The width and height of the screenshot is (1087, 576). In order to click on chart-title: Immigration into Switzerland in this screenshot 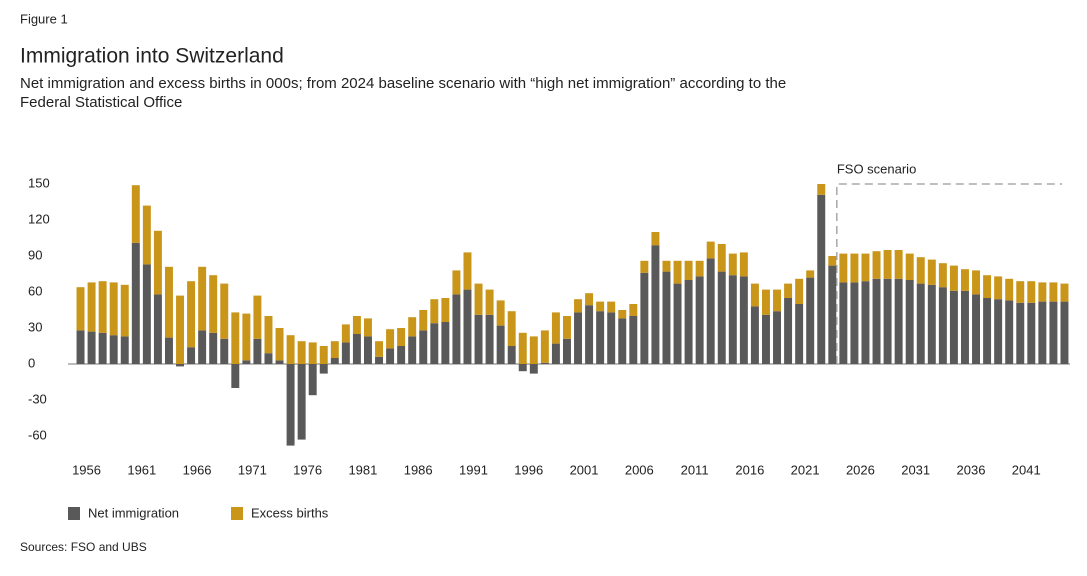, I will do `click(152, 56)`.